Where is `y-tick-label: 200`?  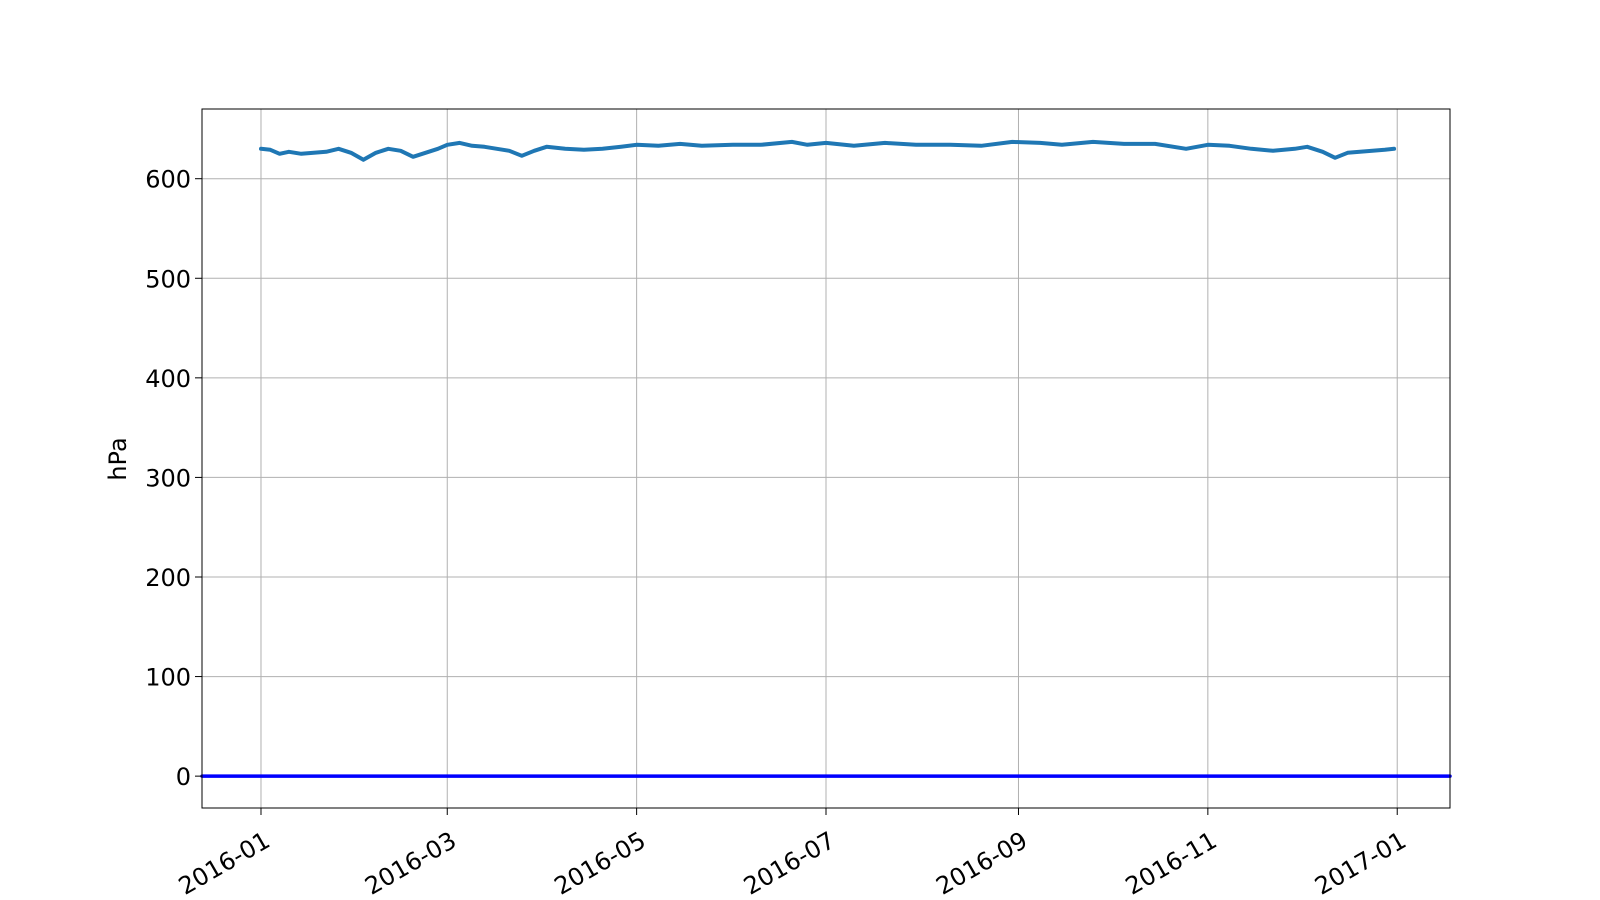
y-tick-label: 200 is located at coordinates (168, 578).